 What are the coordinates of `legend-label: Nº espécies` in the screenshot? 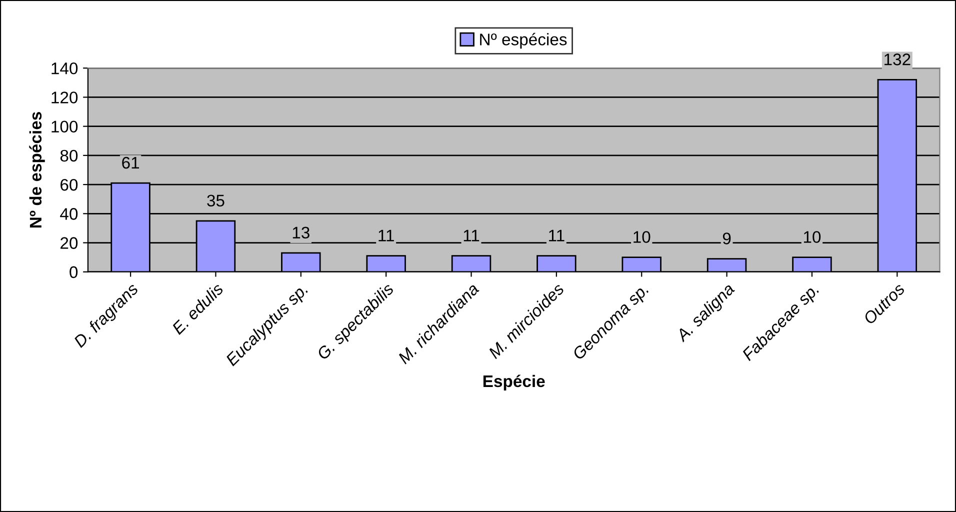 It's located at (523, 40).